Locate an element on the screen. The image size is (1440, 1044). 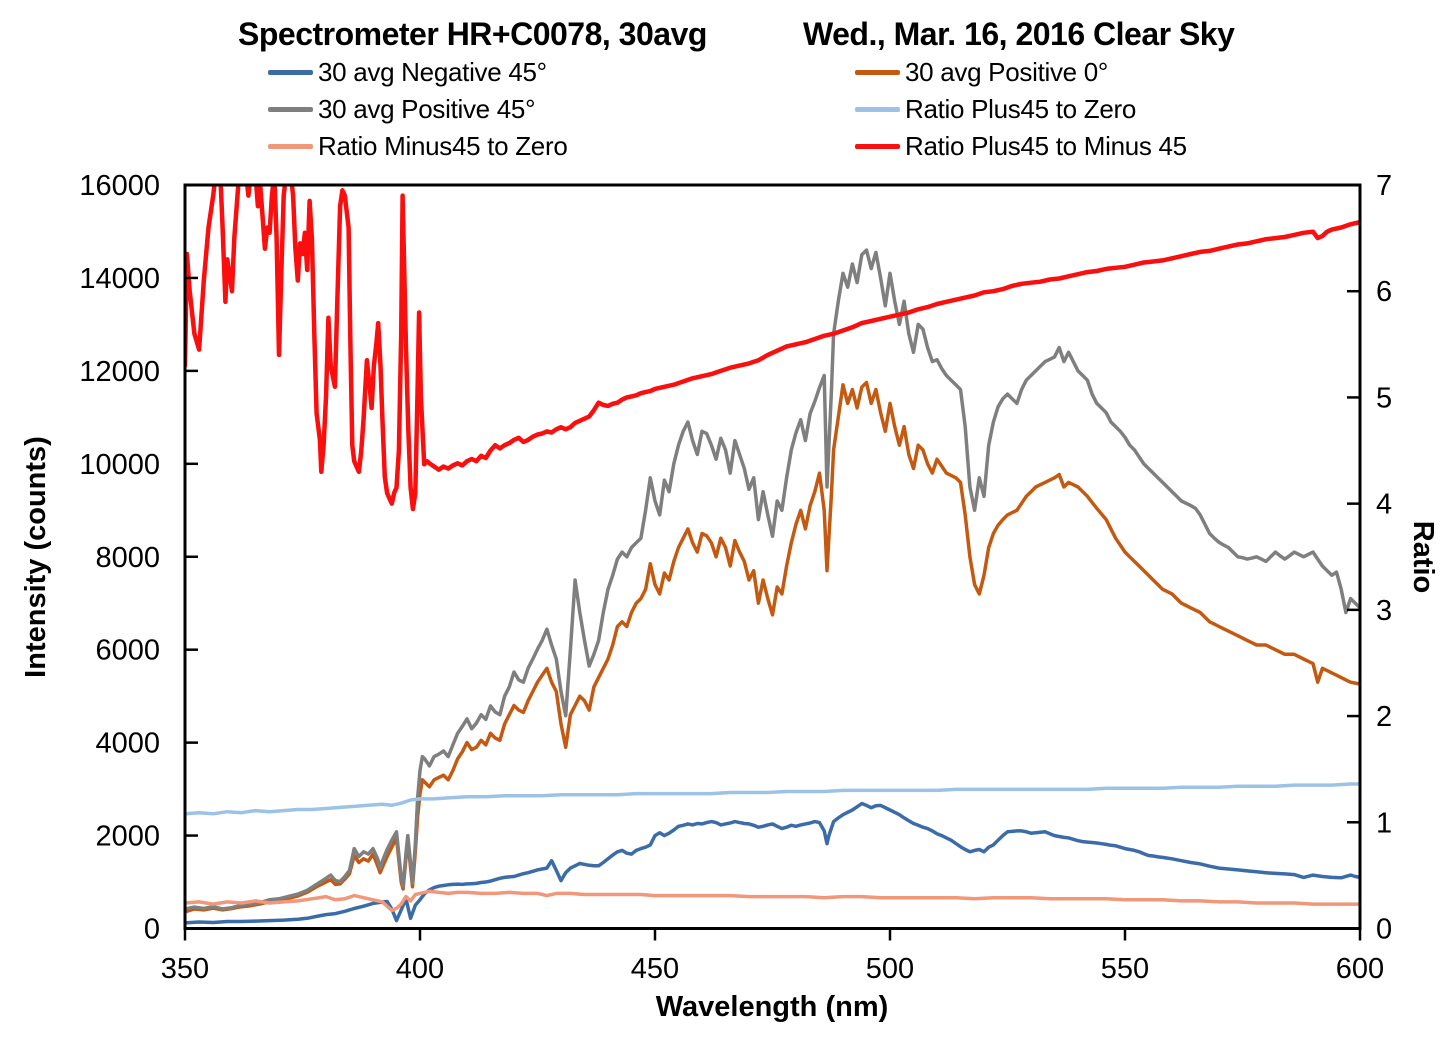
chart-title-left: Spectrometer HR+C0078, 30avg is located at coordinates (472, 34).